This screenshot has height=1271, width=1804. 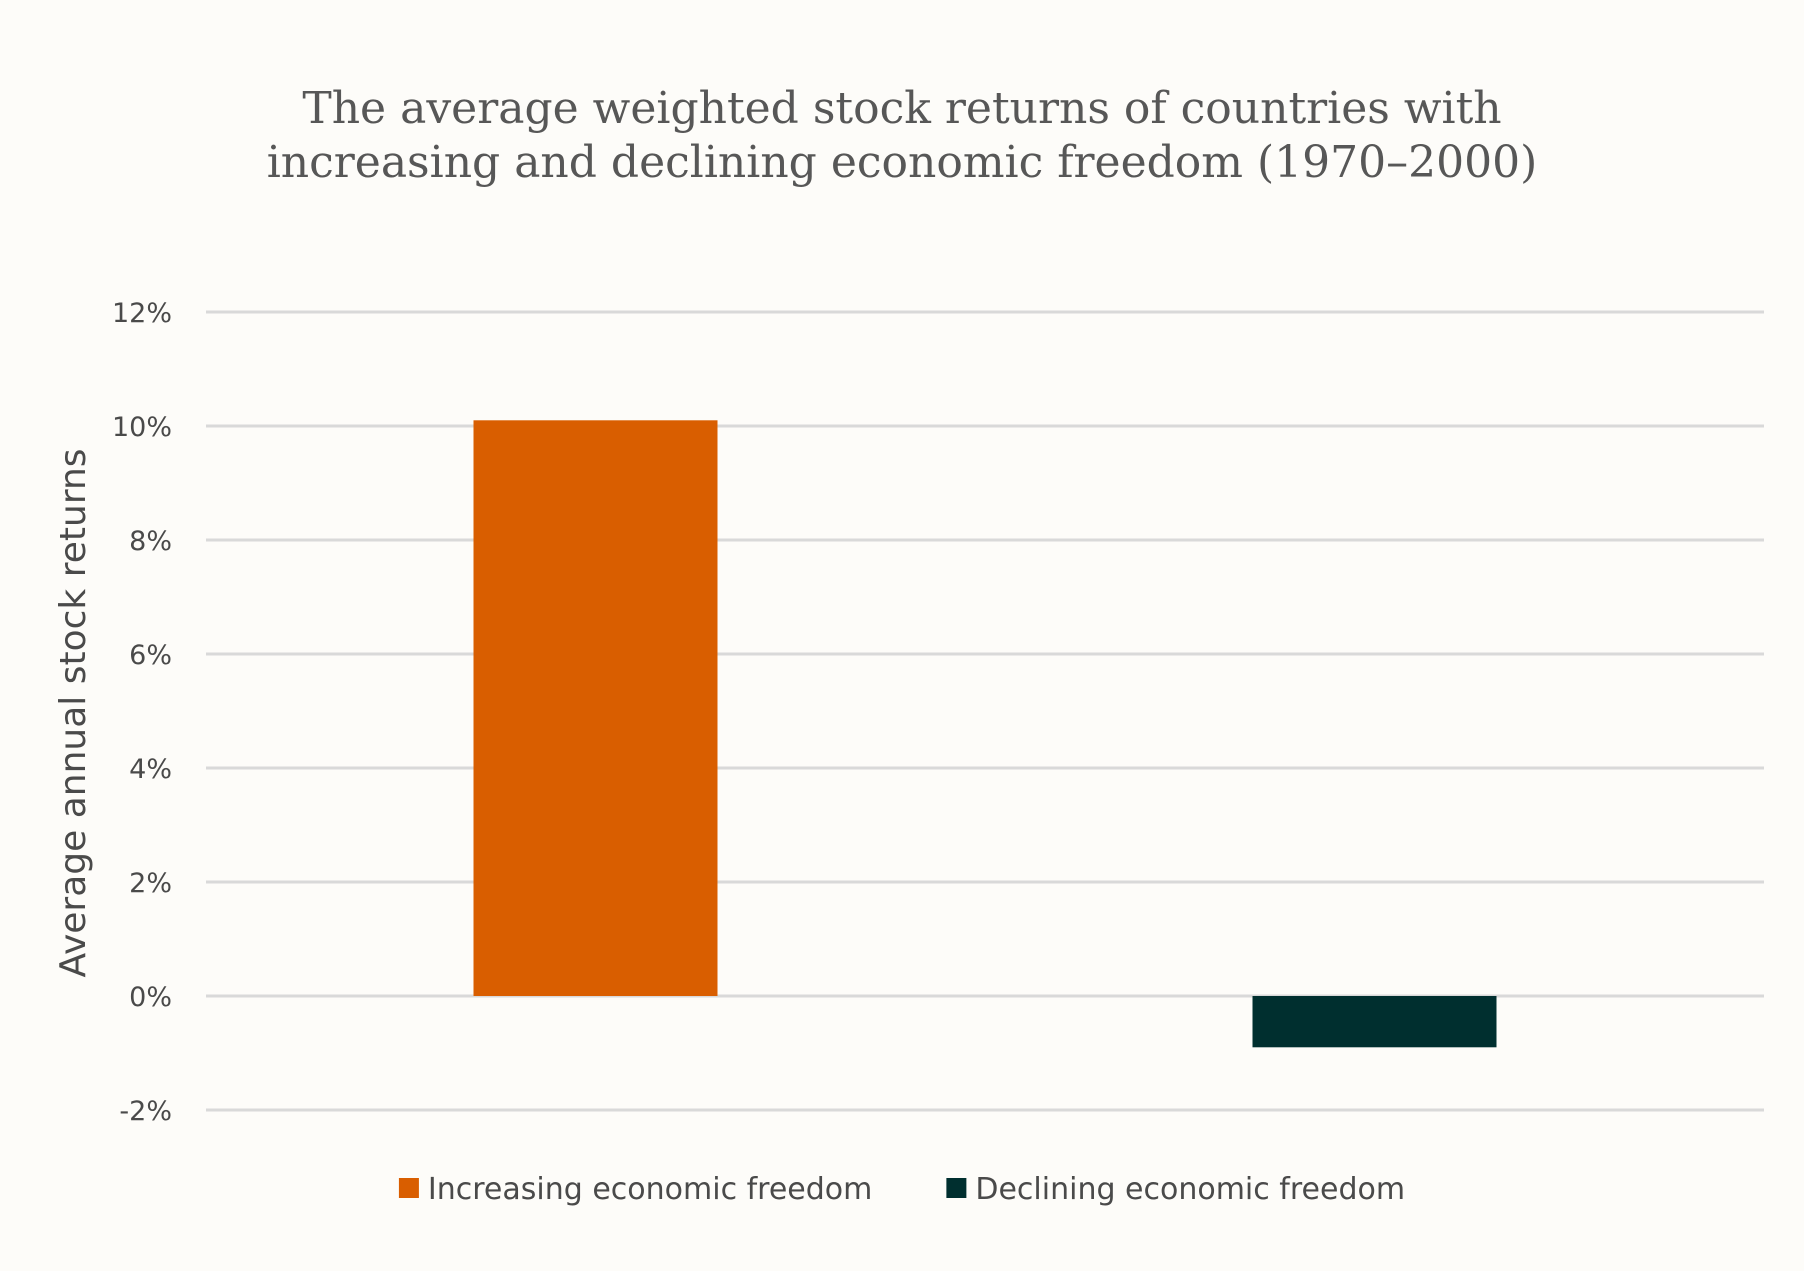 I want to click on legend-label: Increasing economic freedom, so click(x=650, y=1189).